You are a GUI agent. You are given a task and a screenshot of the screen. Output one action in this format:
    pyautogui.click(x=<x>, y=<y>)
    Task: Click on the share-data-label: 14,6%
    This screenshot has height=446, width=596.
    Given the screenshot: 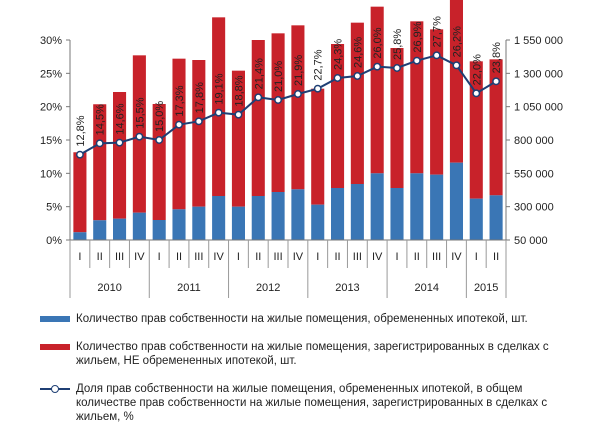 What is the action you would take?
    pyautogui.click(x=121, y=118)
    